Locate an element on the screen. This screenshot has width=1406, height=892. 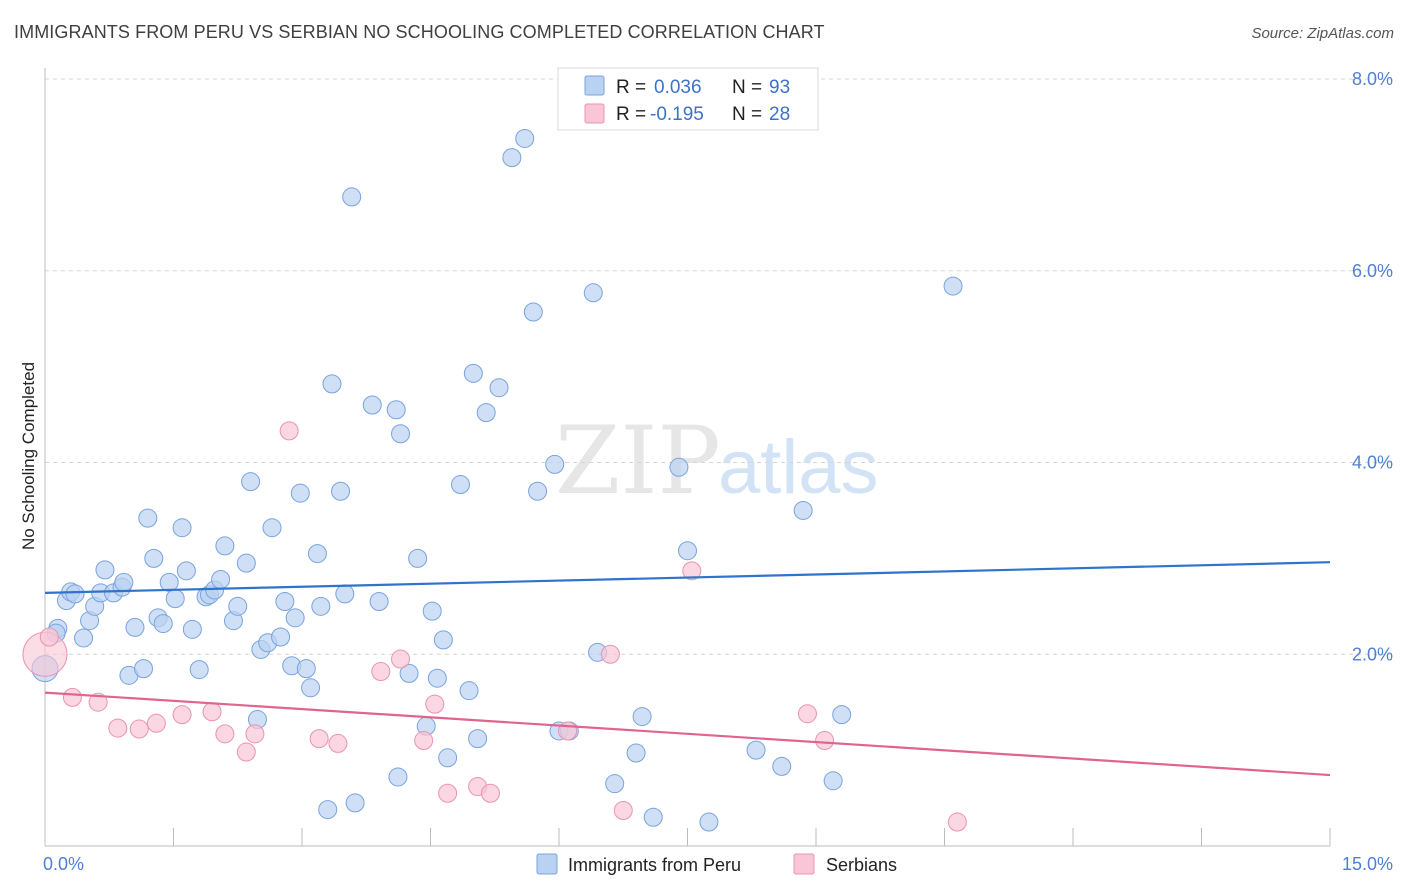
bottom-legend-label-peru: Immigrants from Peru is located at coordinates (654, 865).